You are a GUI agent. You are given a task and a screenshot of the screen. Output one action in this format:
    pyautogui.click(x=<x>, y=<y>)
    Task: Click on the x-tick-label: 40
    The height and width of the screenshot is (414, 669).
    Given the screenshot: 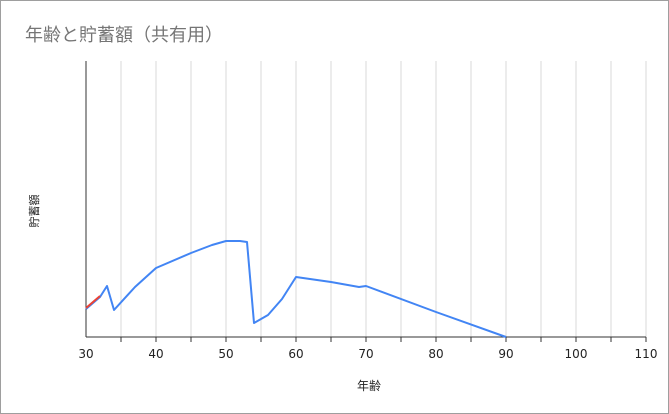 What is the action you would take?
    pyautogui.click(x=155, y=354)
    